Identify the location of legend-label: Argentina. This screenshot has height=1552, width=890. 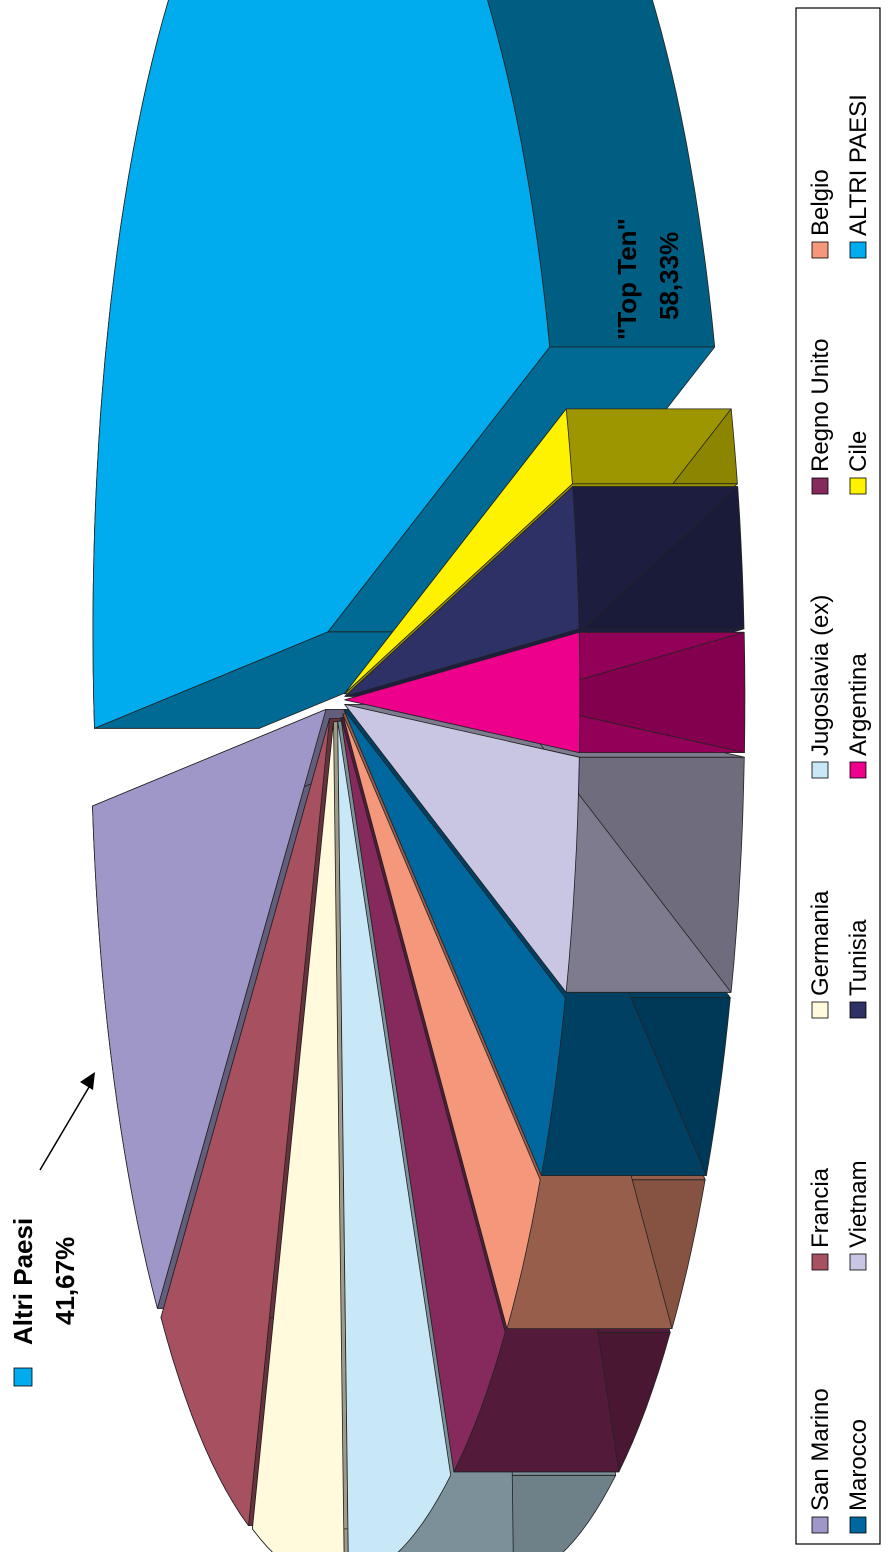
(858, 704).